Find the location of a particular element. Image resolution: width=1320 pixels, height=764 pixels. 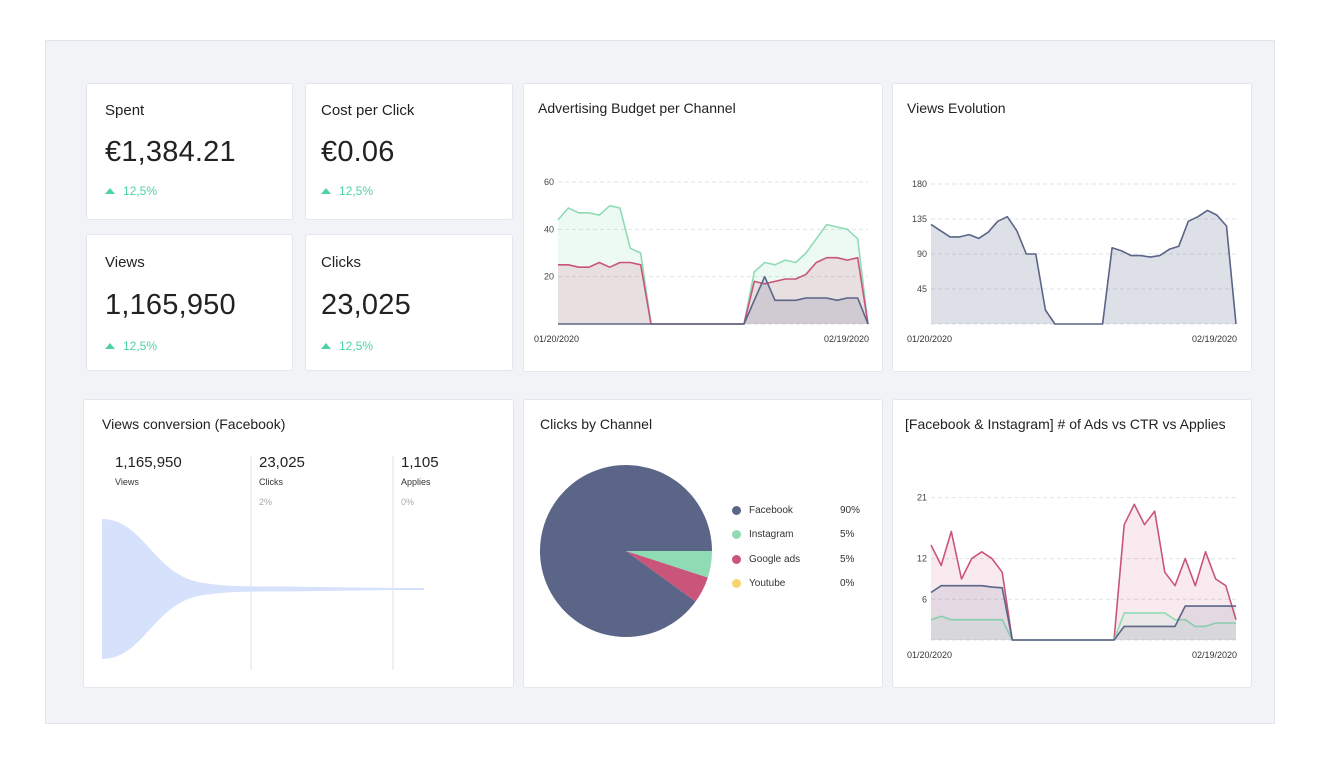

y-tick-label: 21 is located at coordinates (922, 498).